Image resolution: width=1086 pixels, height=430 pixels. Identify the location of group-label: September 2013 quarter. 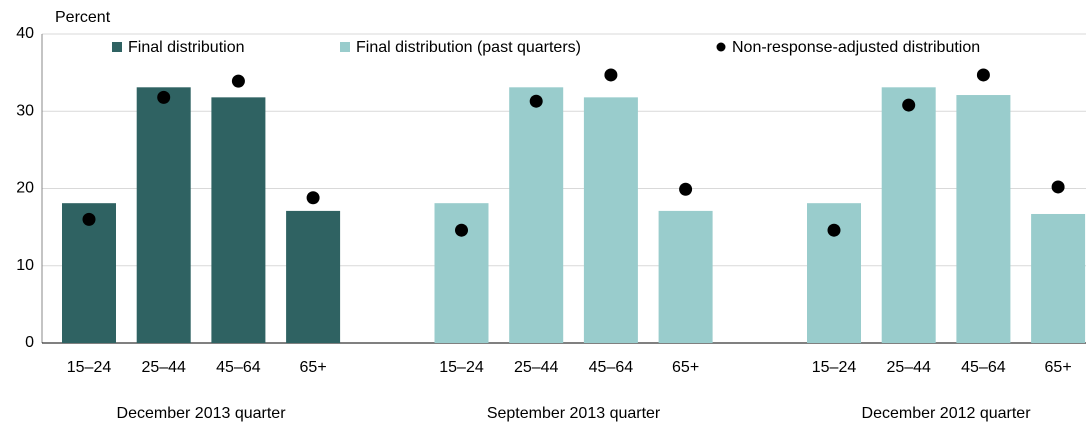
(574, 413).